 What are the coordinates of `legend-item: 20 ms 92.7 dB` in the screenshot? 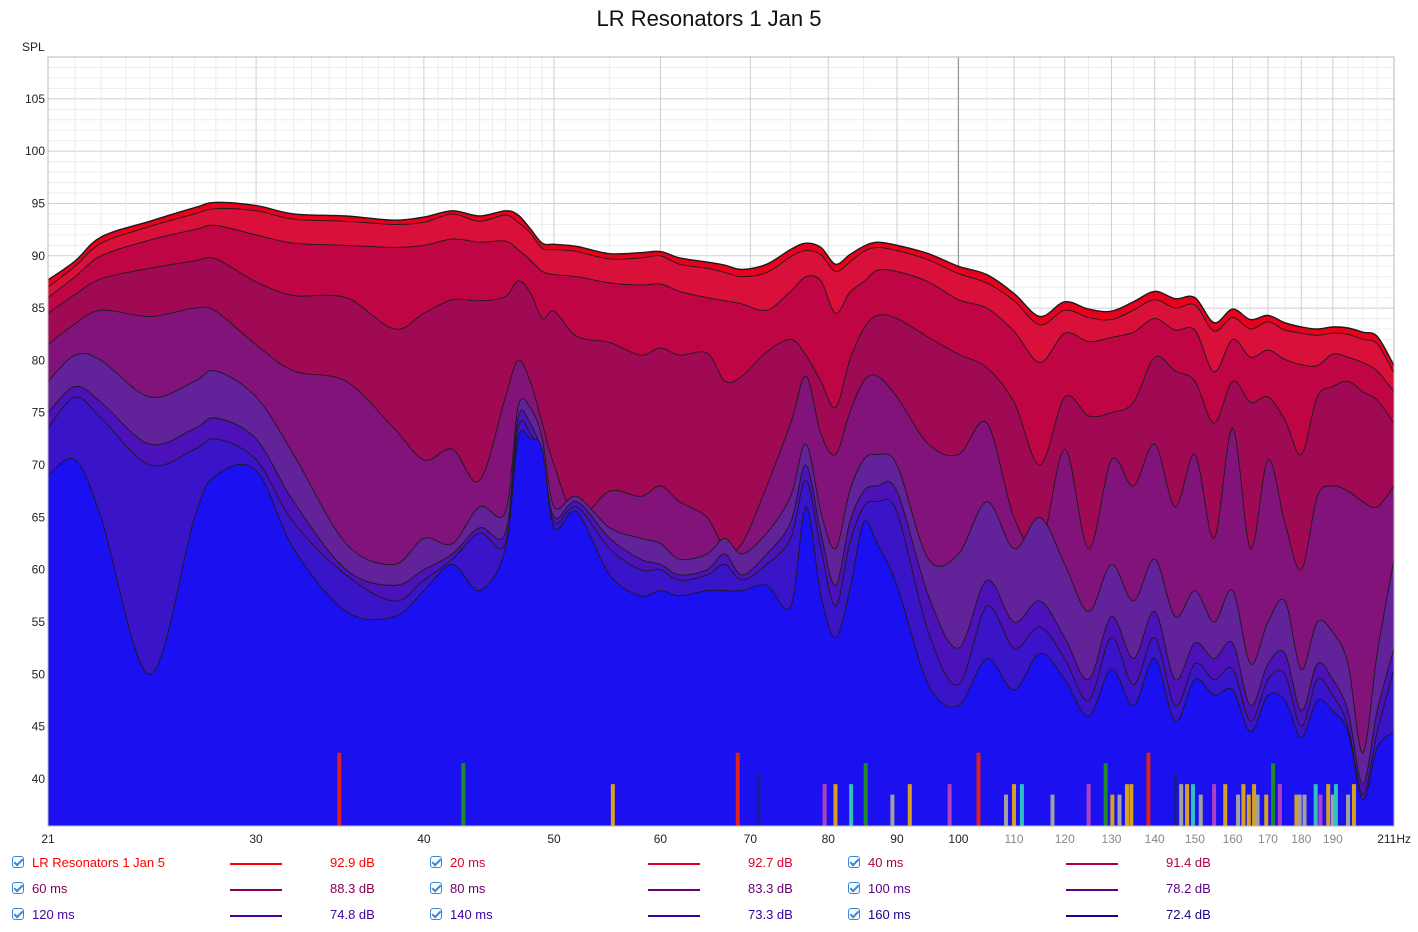 It's located at (630, 864).